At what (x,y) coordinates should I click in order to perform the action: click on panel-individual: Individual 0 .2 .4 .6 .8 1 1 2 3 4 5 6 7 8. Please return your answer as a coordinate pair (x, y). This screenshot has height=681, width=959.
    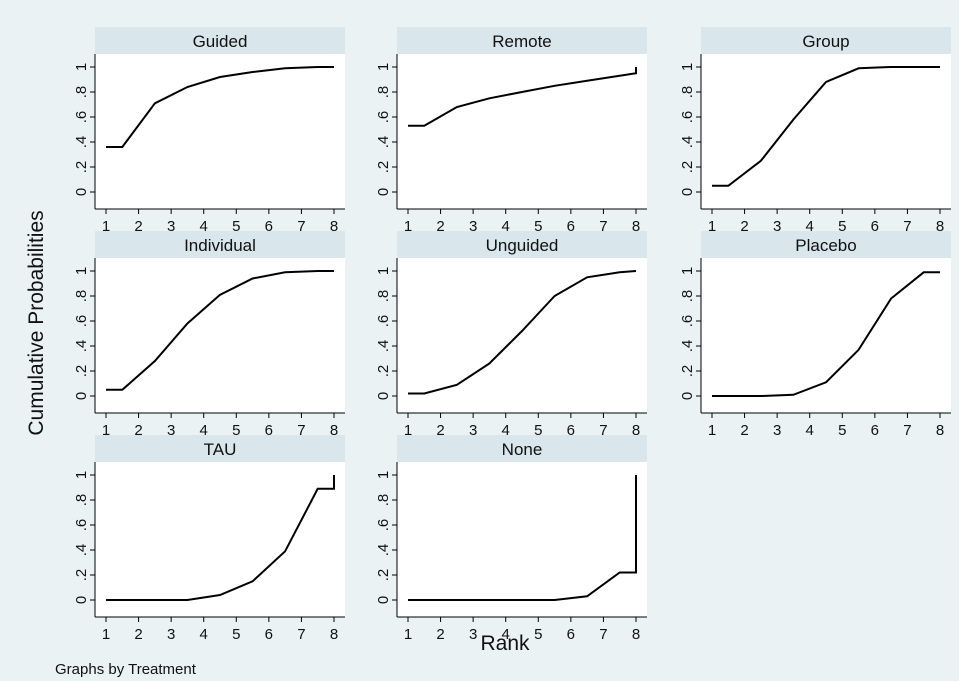
    Looking at the image, I should click on (209, 335).